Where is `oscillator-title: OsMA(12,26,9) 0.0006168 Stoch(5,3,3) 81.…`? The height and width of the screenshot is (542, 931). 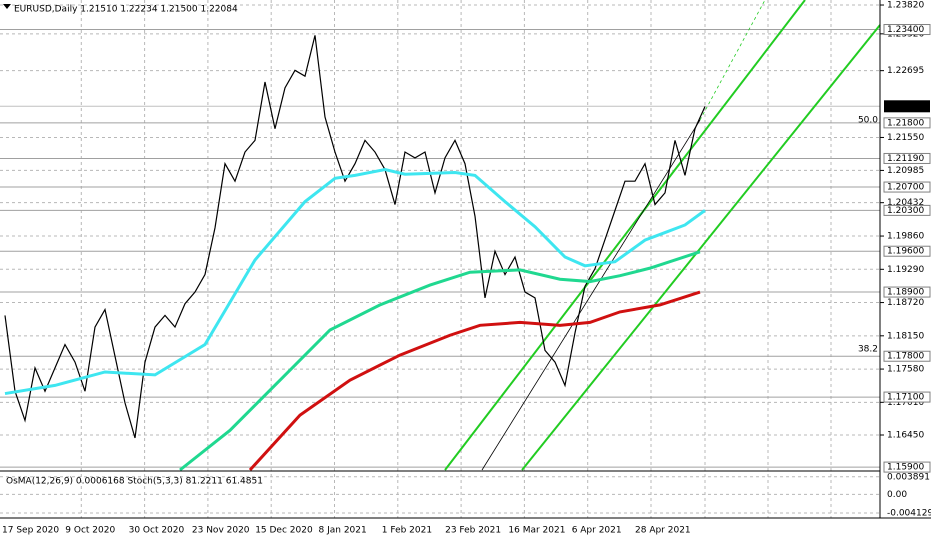 oscillator-title: OsMA(12,26,9) 0.0006168 Stoch(5,3,3) 81.… is located at coordinates (134, 482).